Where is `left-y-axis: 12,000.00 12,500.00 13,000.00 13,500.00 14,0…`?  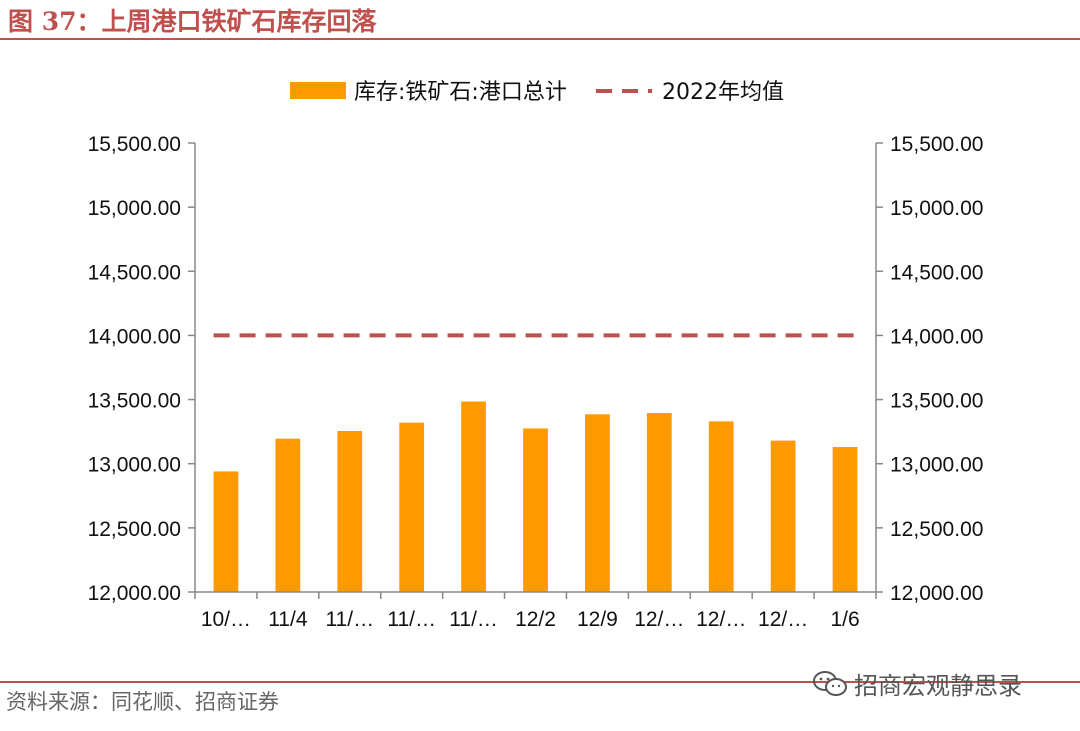 left-y-axis: 12,000.00 12,500.00 13,000.00 13,500.00 14,0… is located at coordinates (142, 369).